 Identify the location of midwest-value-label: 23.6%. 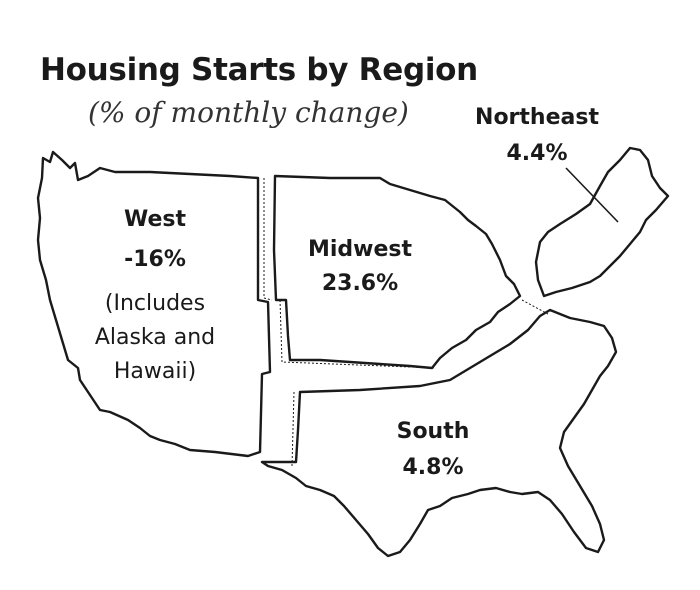
(360, 283).